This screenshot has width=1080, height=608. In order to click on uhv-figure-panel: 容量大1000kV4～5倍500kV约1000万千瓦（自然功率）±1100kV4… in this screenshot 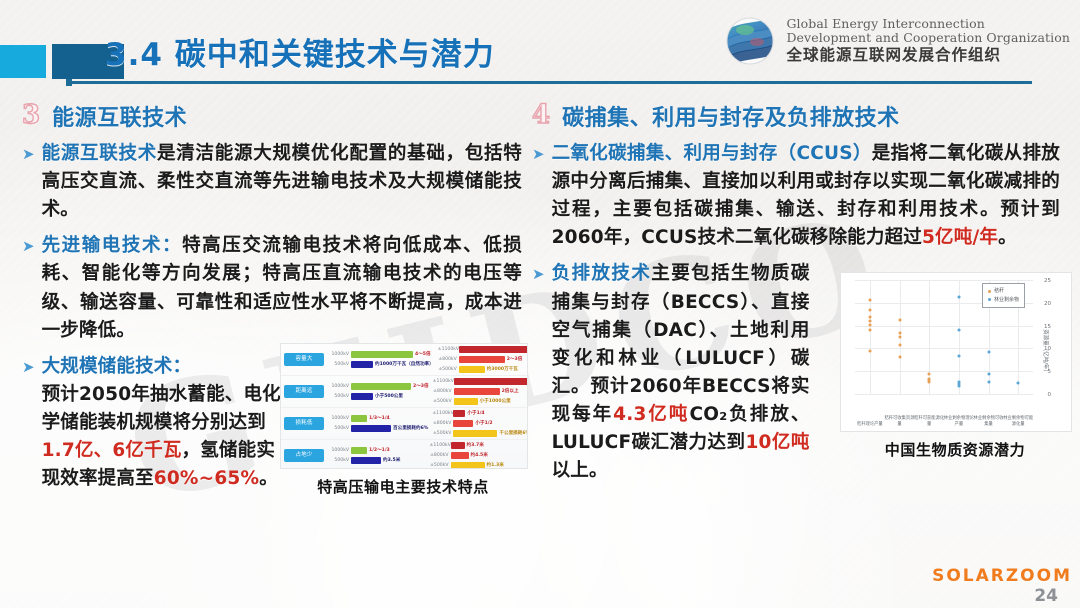, I will do `click(404, 405)`.